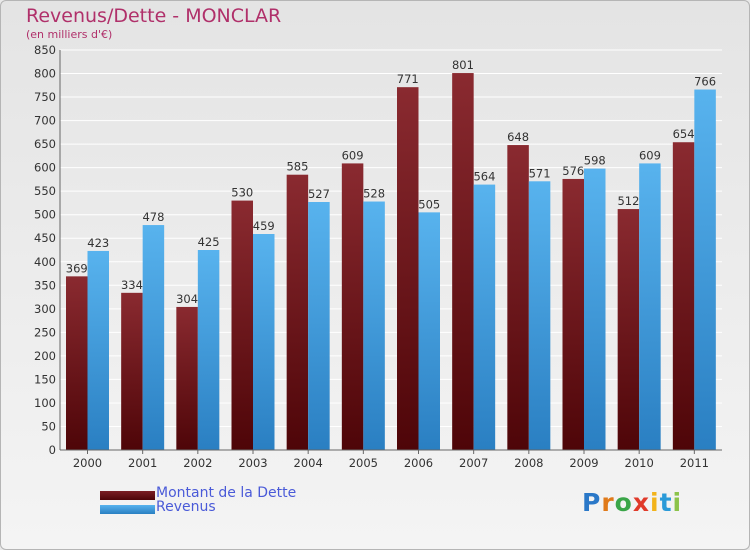  I want to click on x-tick-label: 2002, so click(197, 463).